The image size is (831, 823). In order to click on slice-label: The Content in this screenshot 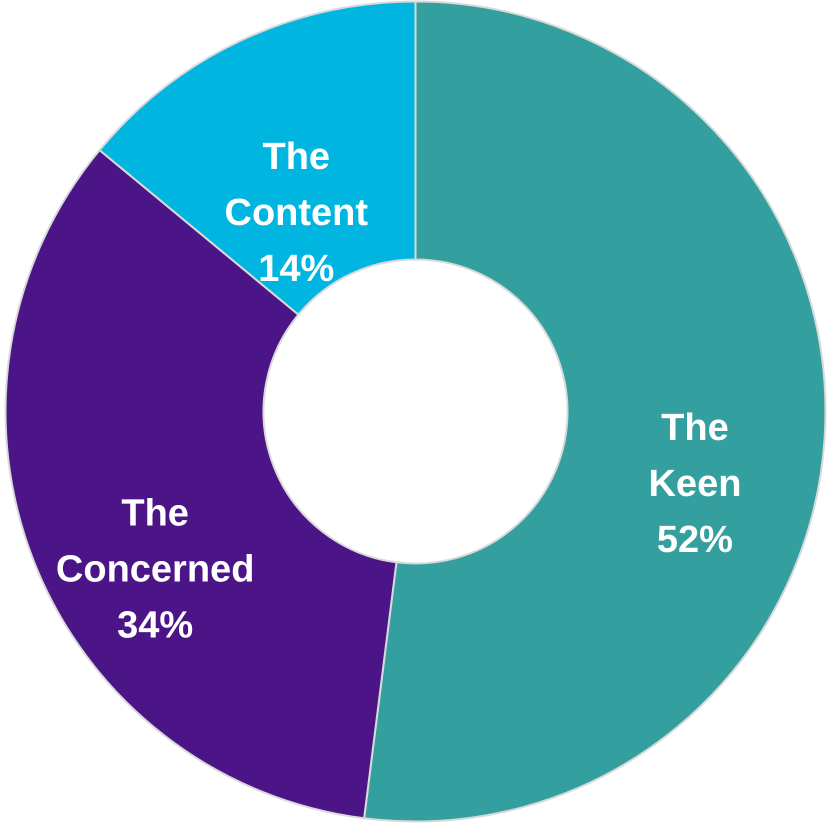, I will do `click(296, 185)`.